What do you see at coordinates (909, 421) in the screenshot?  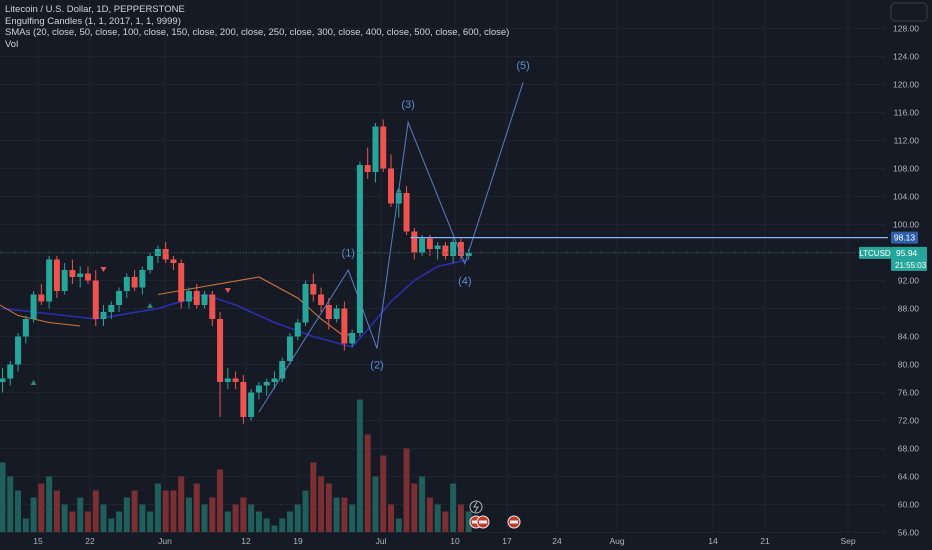 I see `price-label: 72.00` at bounding box center [909, 421].